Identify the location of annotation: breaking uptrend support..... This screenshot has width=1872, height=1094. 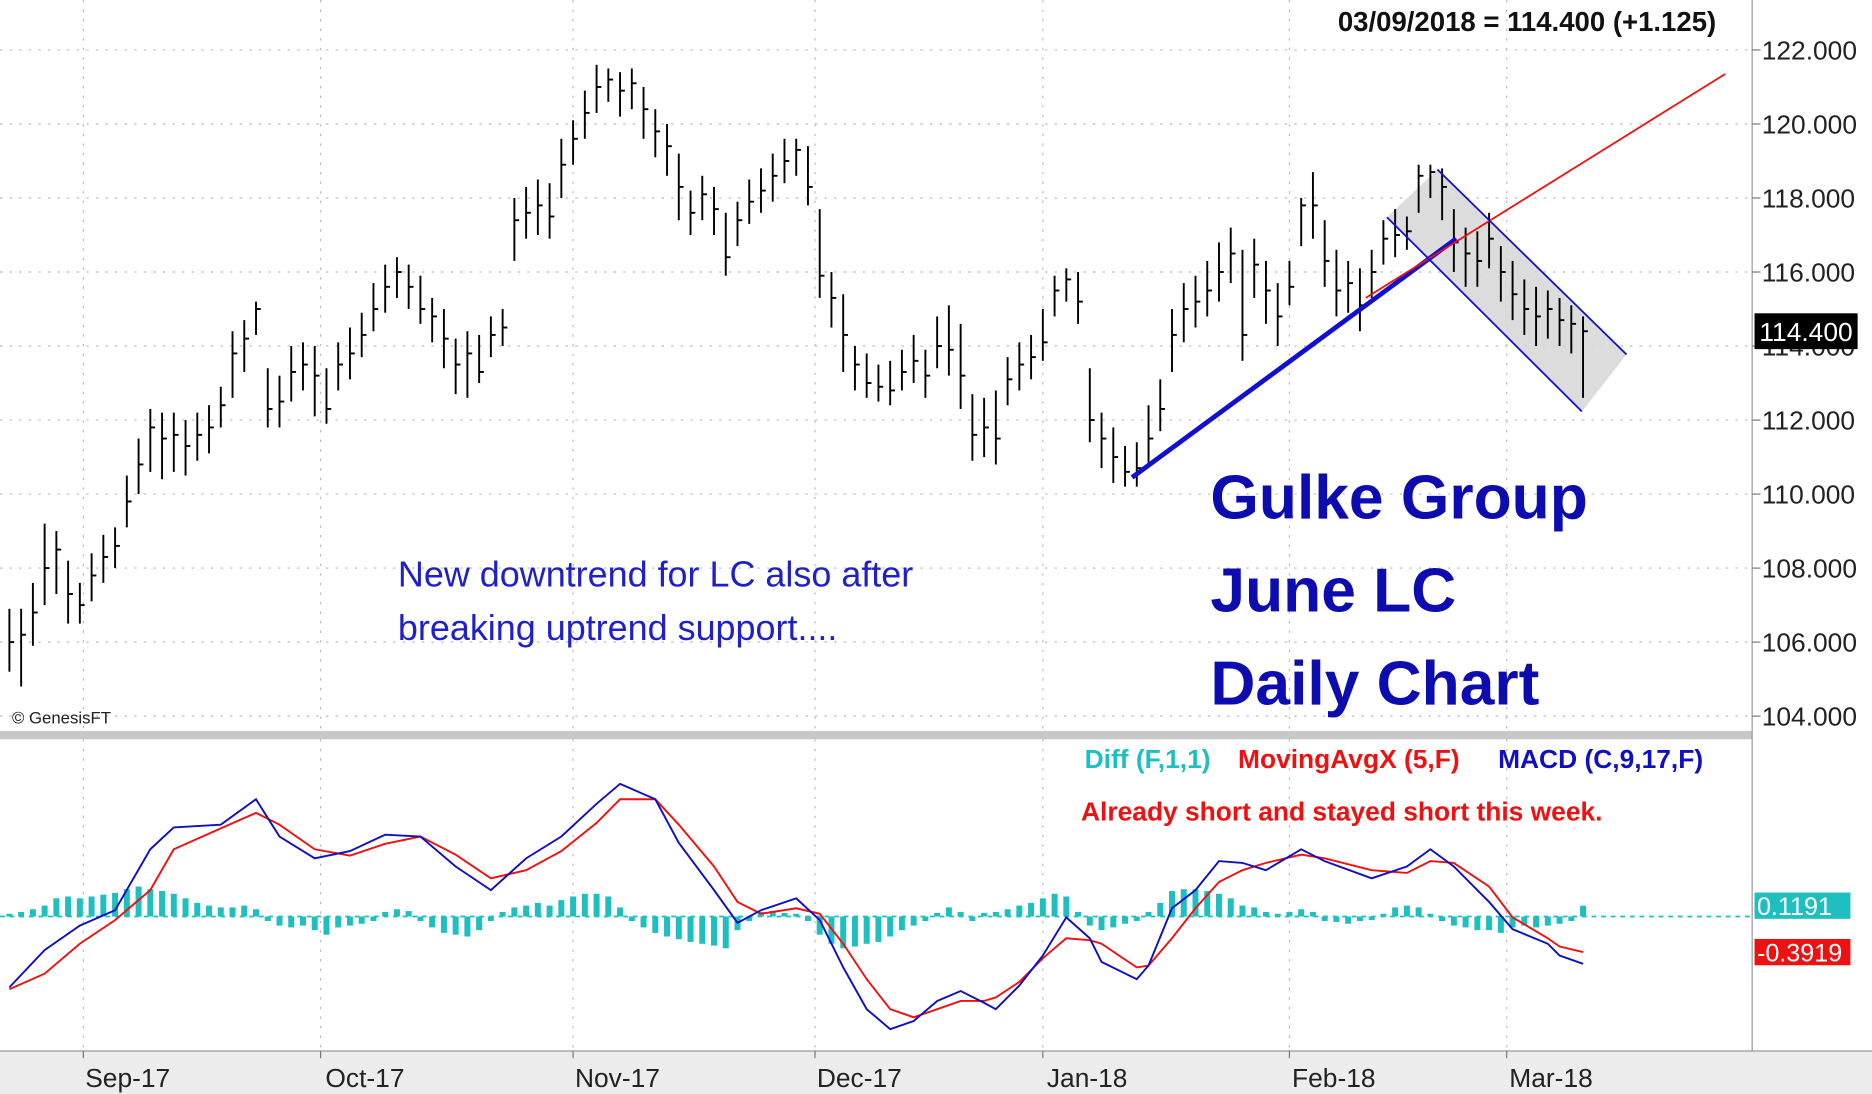
(618, 628).